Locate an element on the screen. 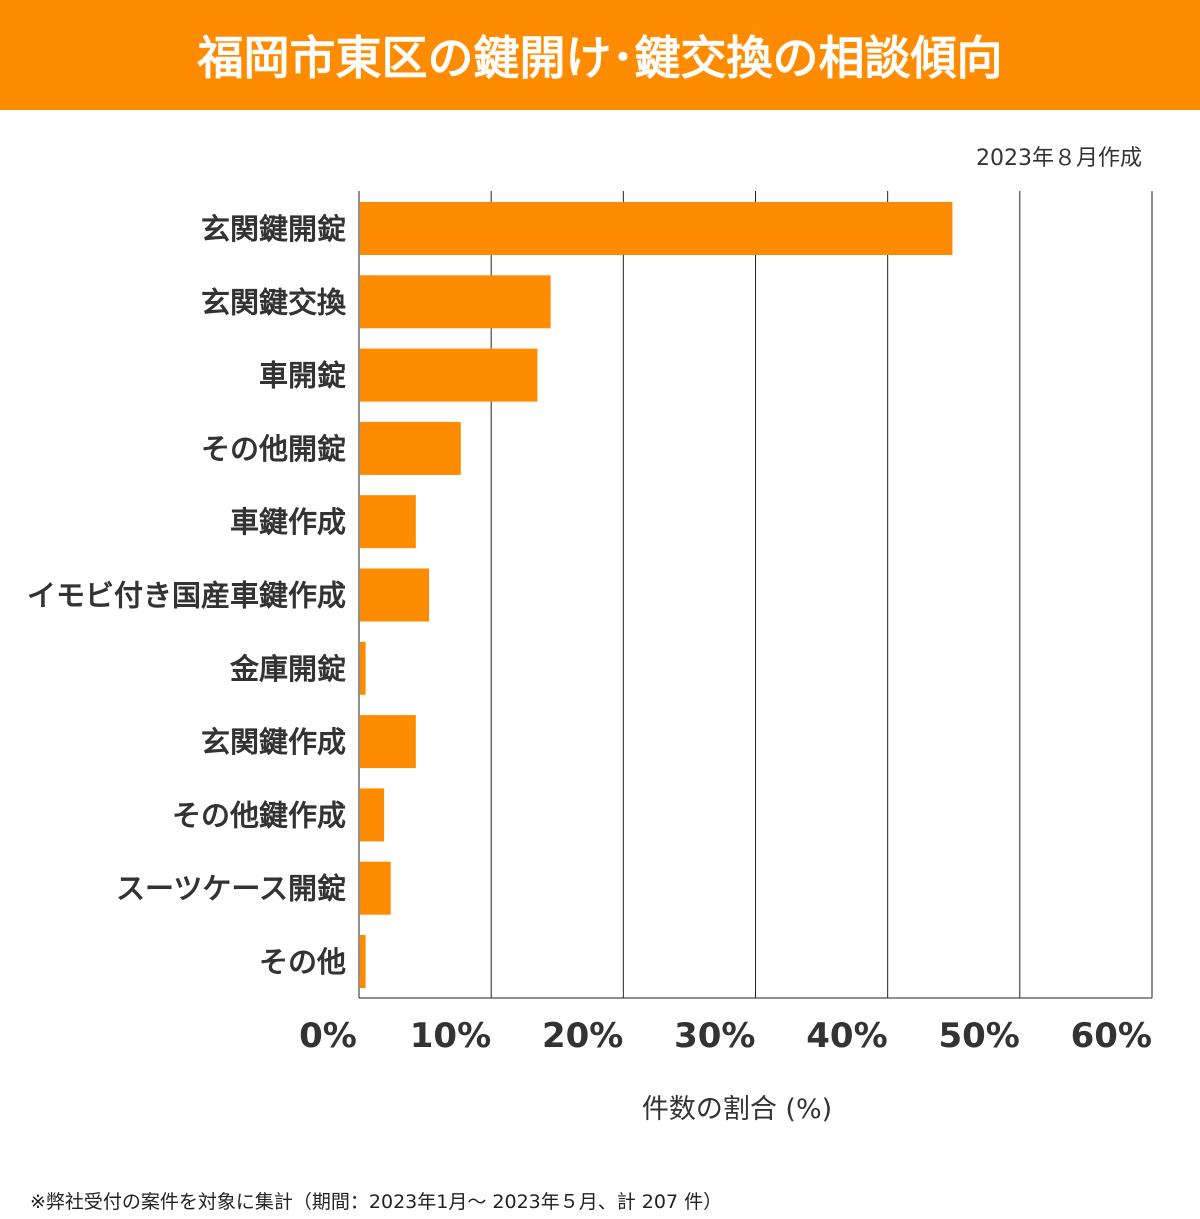 The height and width of the screenshot is (1219, 1200). category-label: その他鍵作成 is located at coordinates (259, 815).